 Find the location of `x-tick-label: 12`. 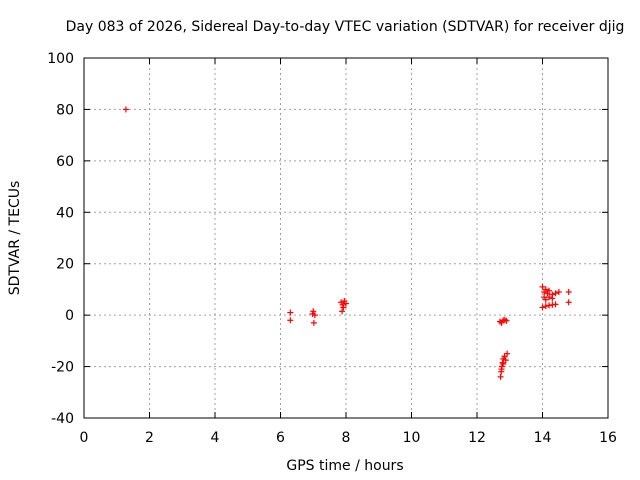

x-tick-label: 12 is located at coordinates (477, 438).